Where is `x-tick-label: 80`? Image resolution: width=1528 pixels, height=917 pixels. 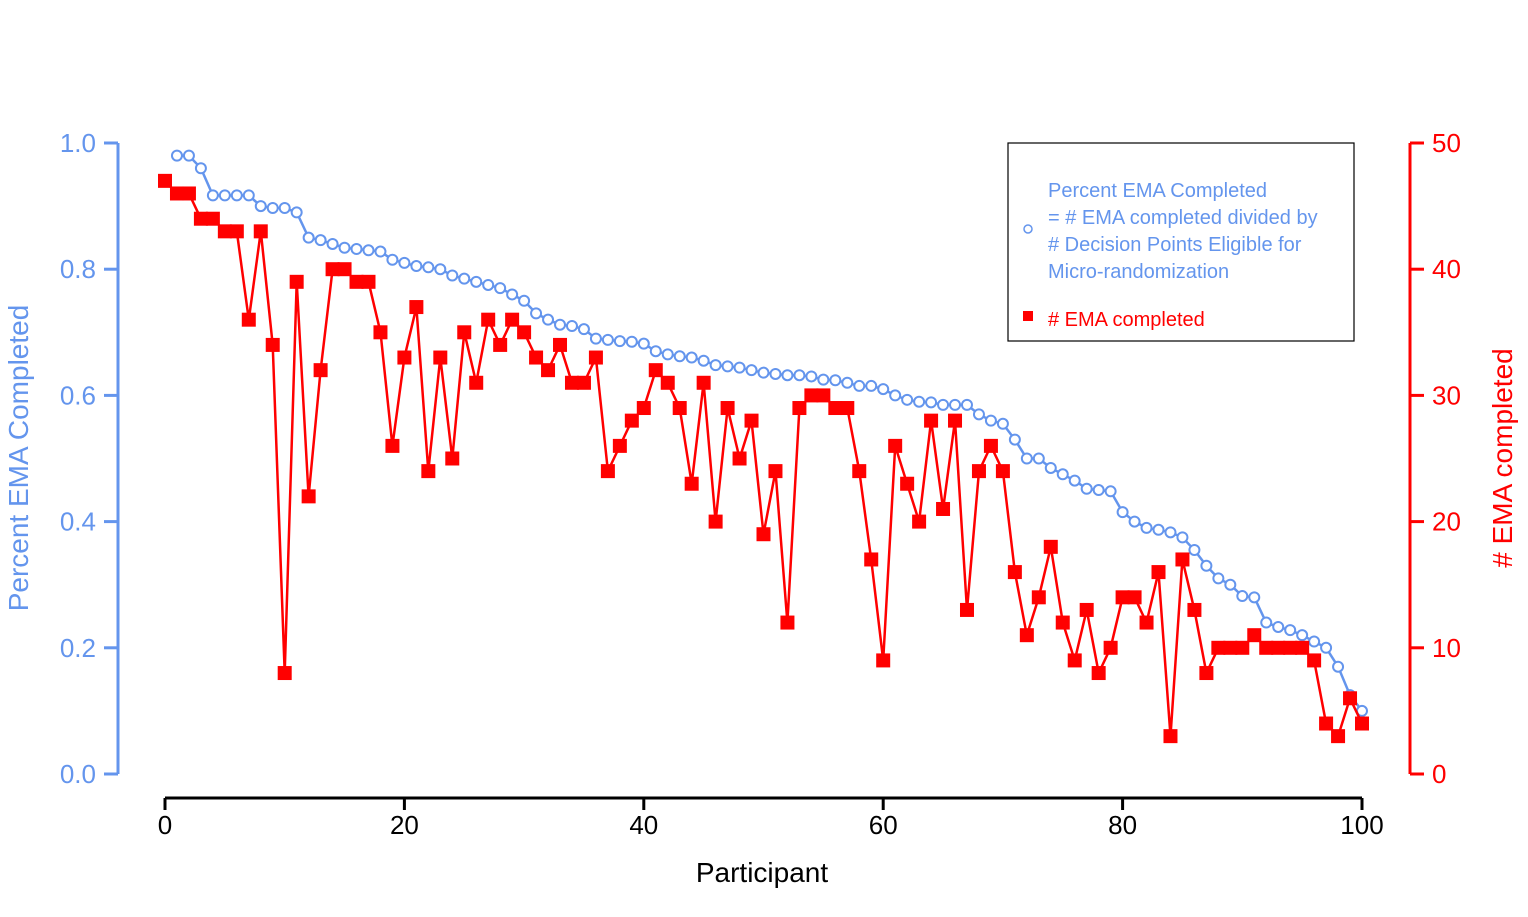 x-tick-label: 80 is located at coordinates (1122, 825).